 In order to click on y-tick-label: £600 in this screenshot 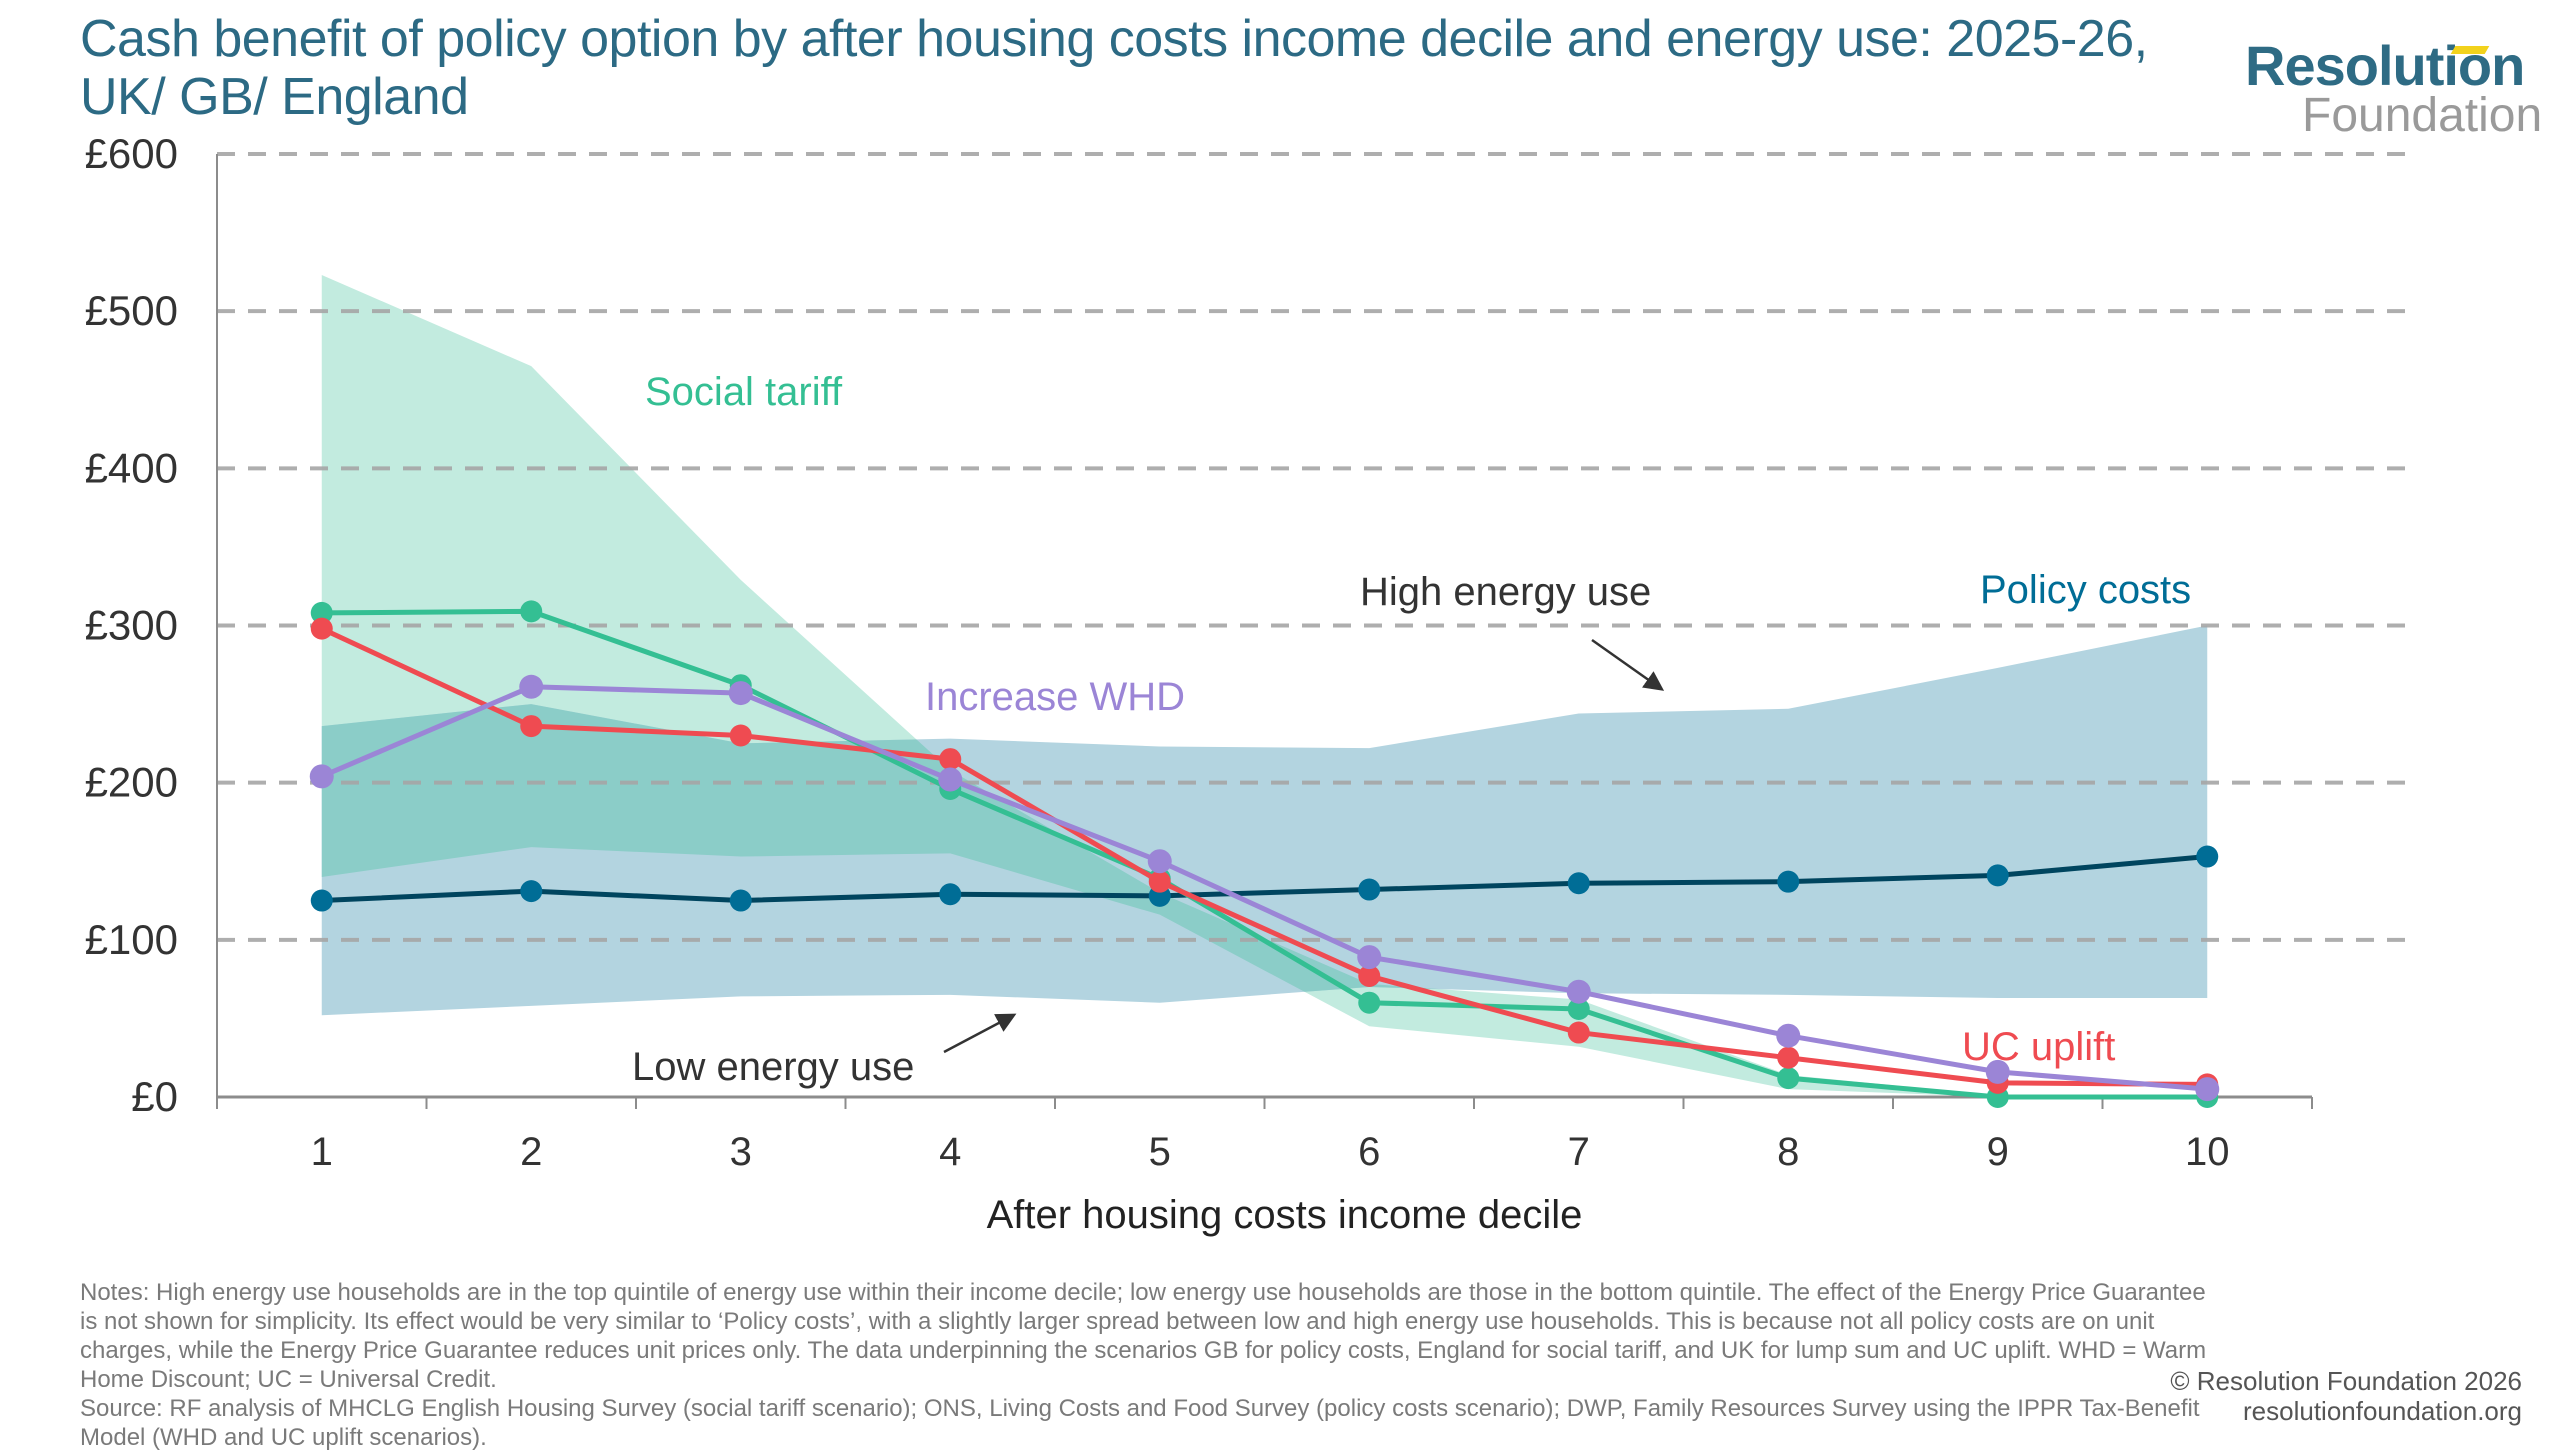, I will do `click(131, 153)`.